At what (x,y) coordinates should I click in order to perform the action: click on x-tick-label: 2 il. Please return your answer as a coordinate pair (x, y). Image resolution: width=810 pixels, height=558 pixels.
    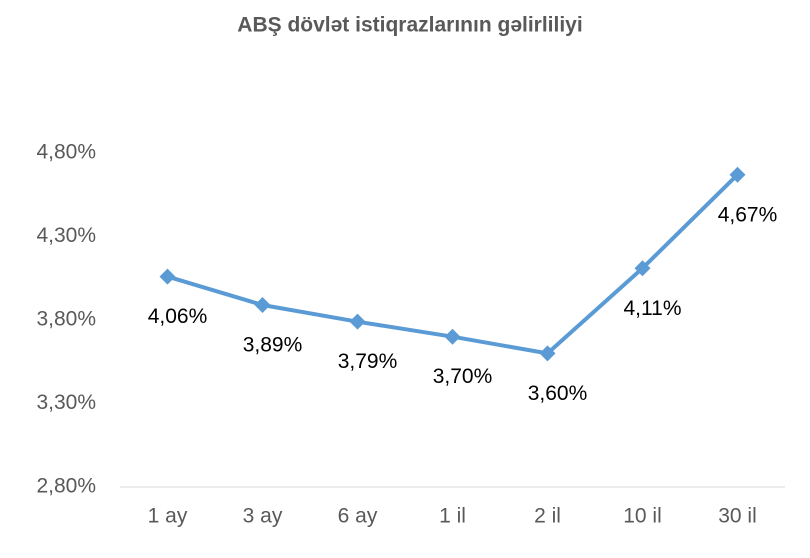
    Looking at the image, I should click on (547, 516).